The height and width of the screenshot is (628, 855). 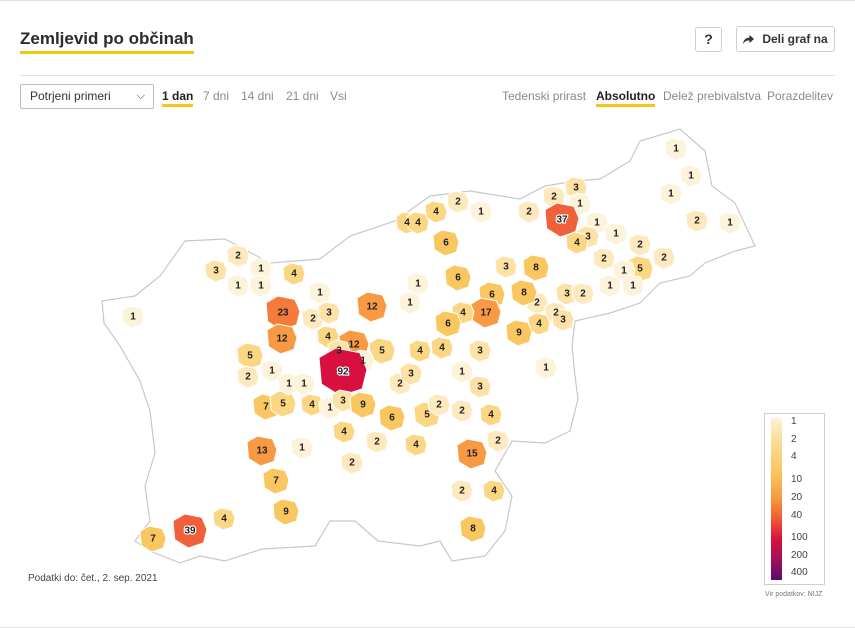 I want to click on mode-distribution: Porazdelitev, so click(x=800, y=96).